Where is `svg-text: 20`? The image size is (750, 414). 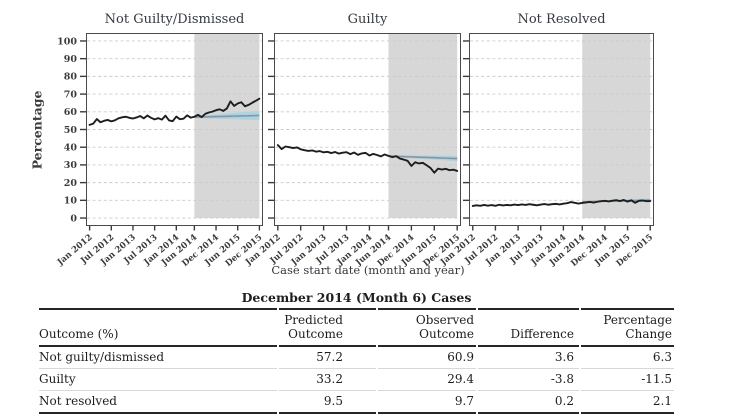 svg-text: 20 is located at coordinates (71, 183).